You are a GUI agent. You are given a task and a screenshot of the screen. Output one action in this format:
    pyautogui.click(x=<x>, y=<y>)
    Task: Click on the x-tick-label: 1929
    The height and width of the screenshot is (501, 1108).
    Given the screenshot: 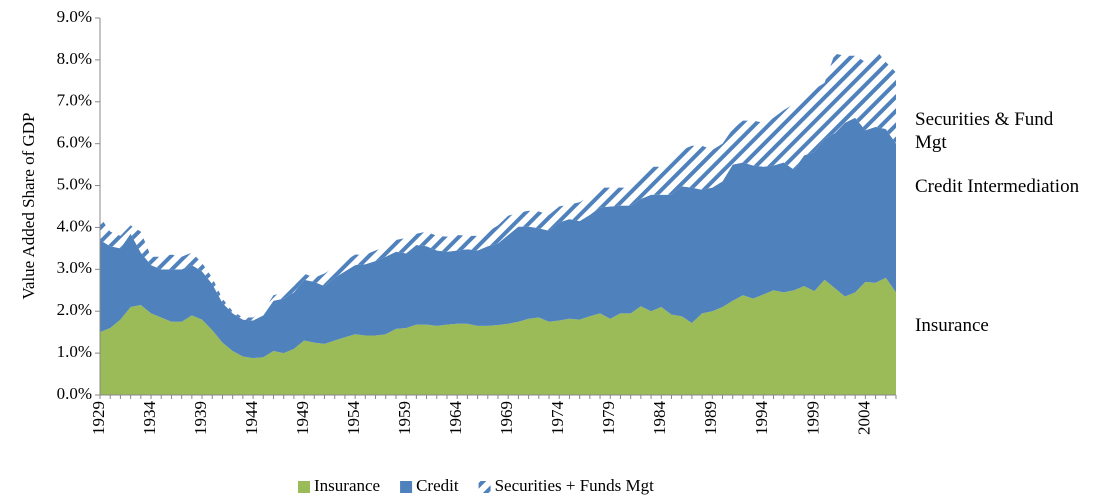 What is the action you would take?
    pyautogui.click(x=98, y=418)
    